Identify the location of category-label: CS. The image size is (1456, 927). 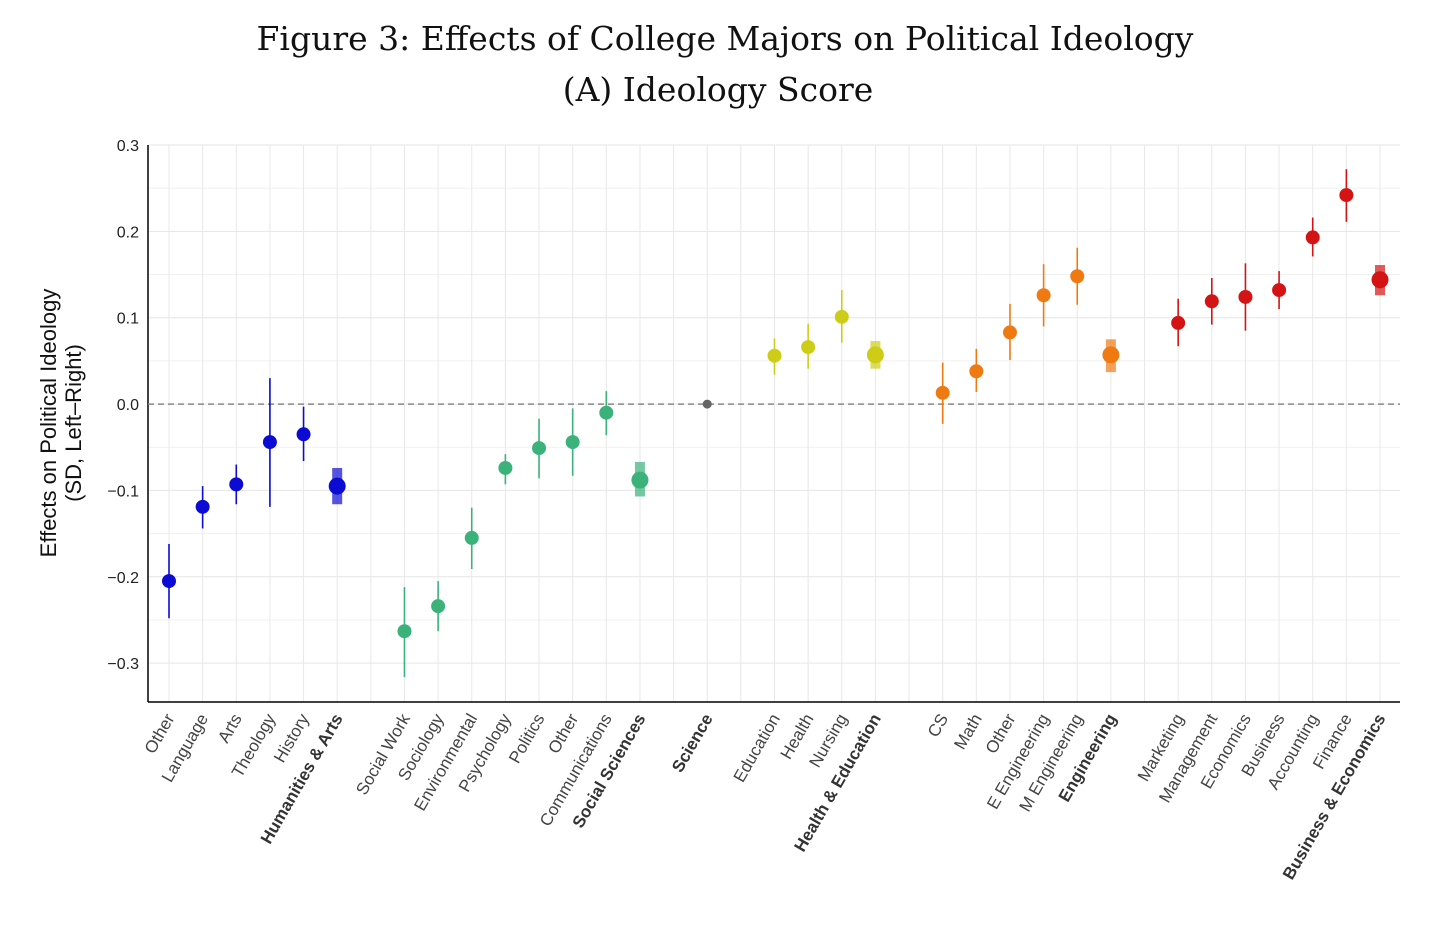
(938, 726).